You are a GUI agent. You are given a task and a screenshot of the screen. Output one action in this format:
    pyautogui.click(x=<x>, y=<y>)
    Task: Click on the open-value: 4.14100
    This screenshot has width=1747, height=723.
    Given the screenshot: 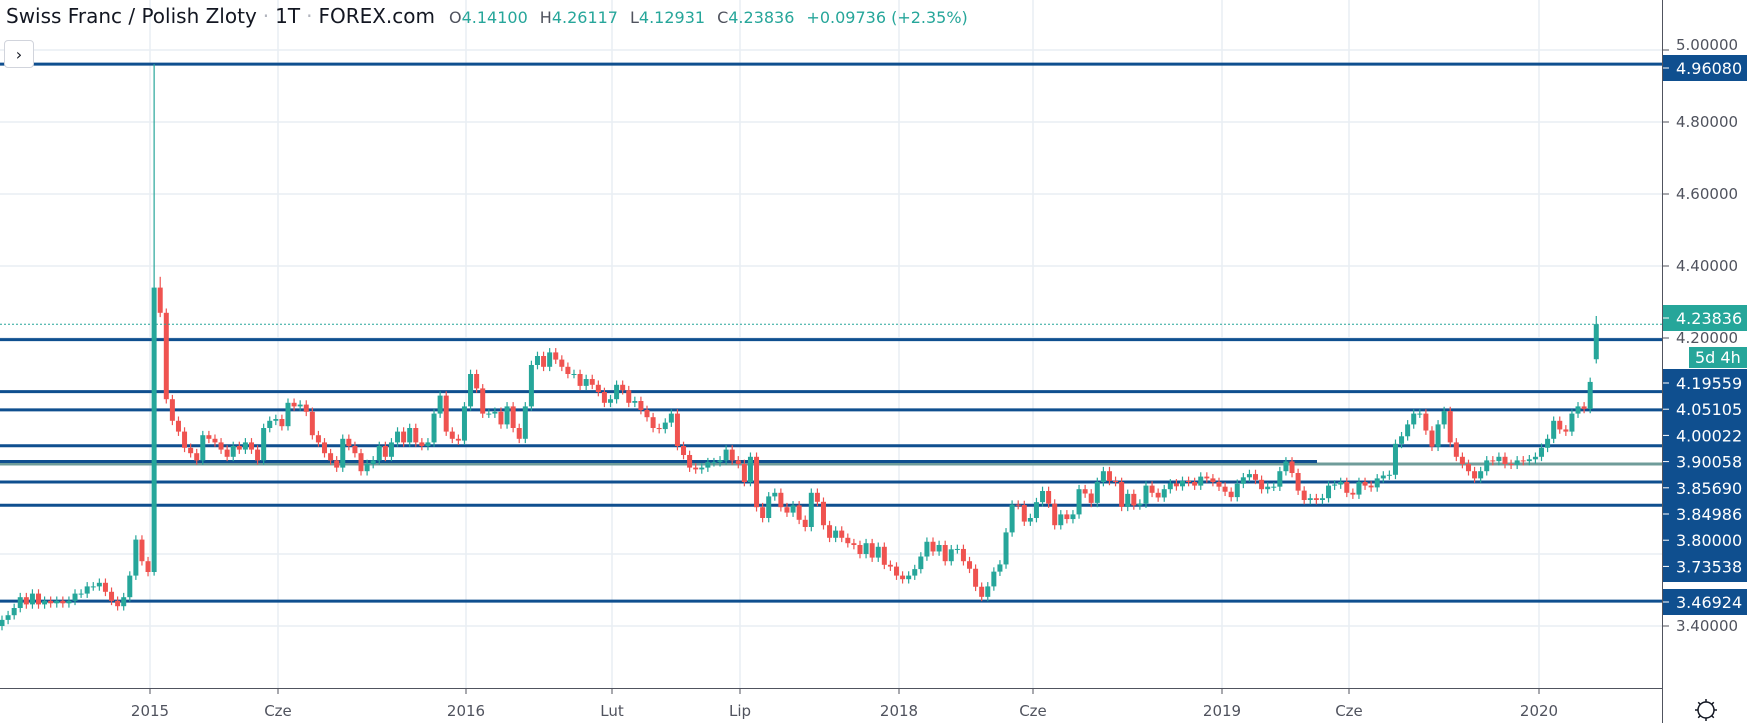 What is the action you would take?
    pyautogui.click(x=494, y=17)
    